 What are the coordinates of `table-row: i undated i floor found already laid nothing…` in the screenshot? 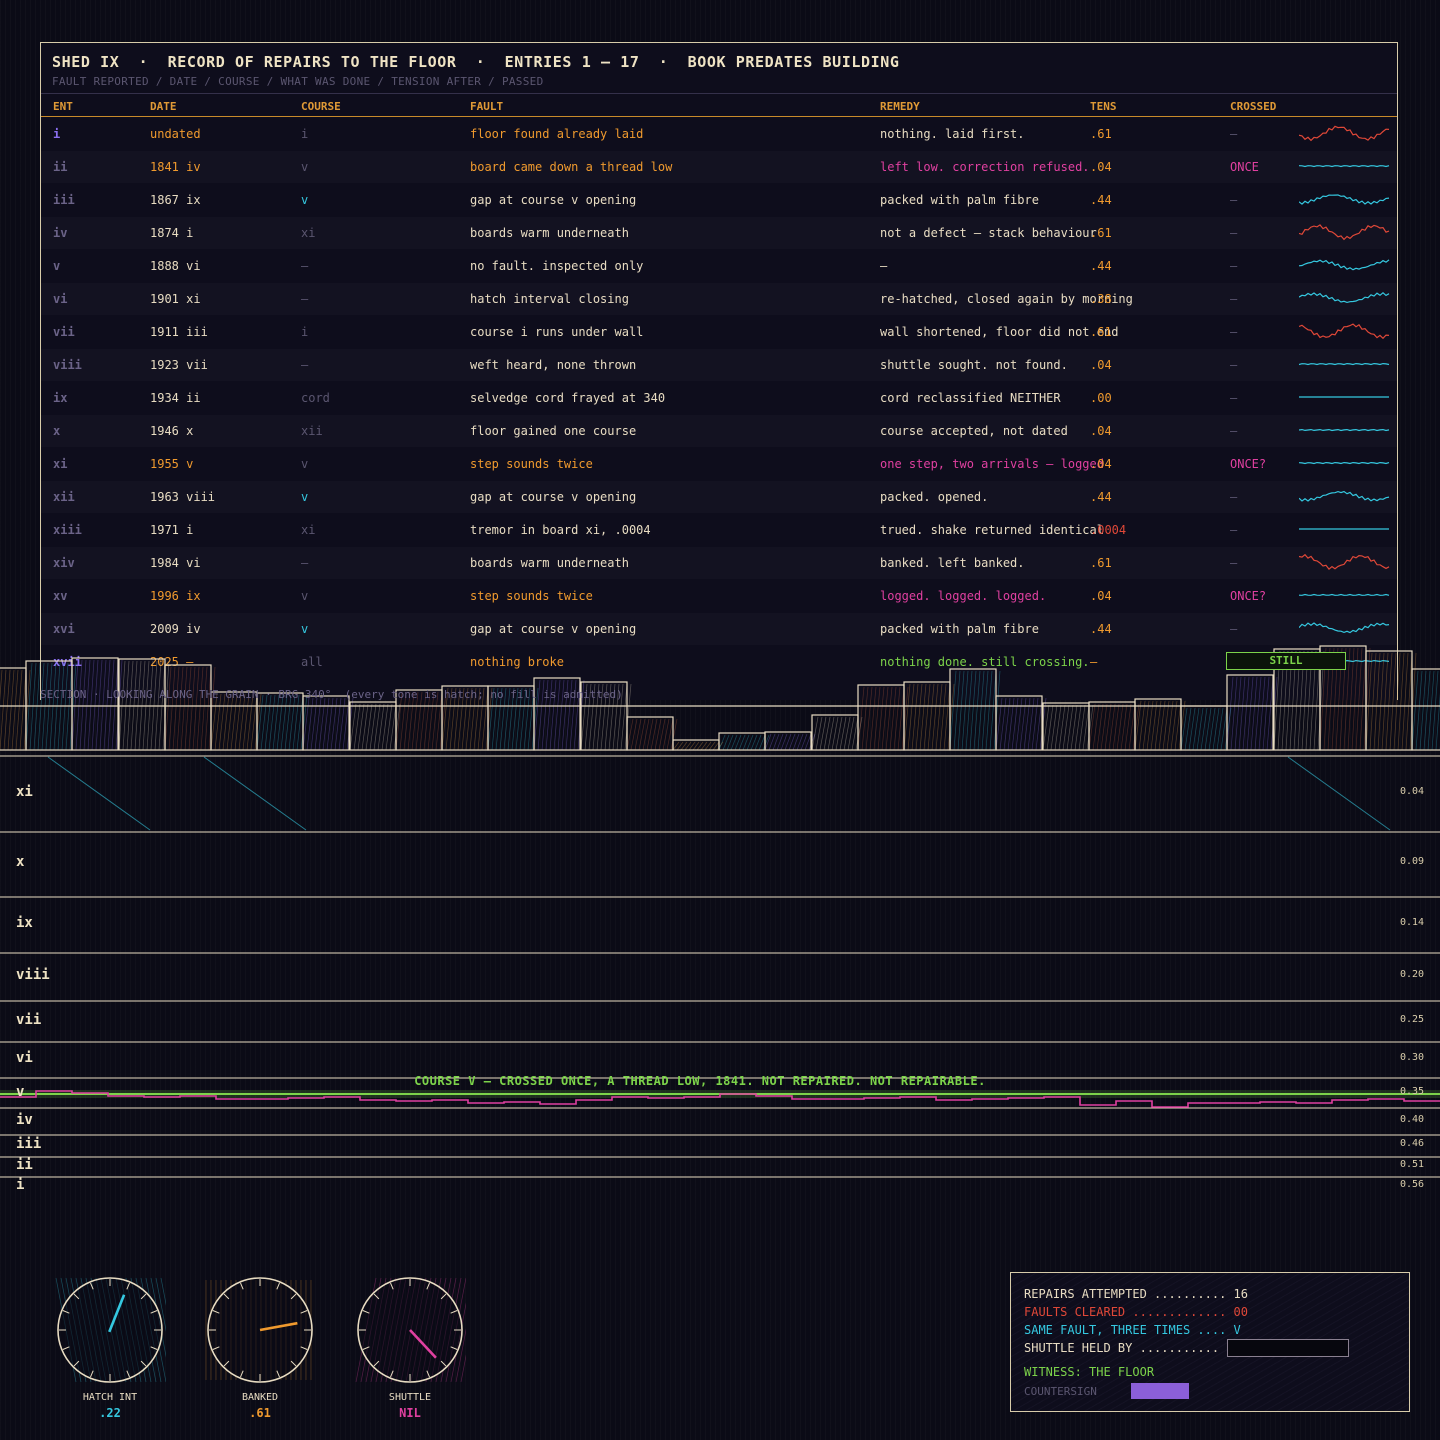 It's located at (719, 134).